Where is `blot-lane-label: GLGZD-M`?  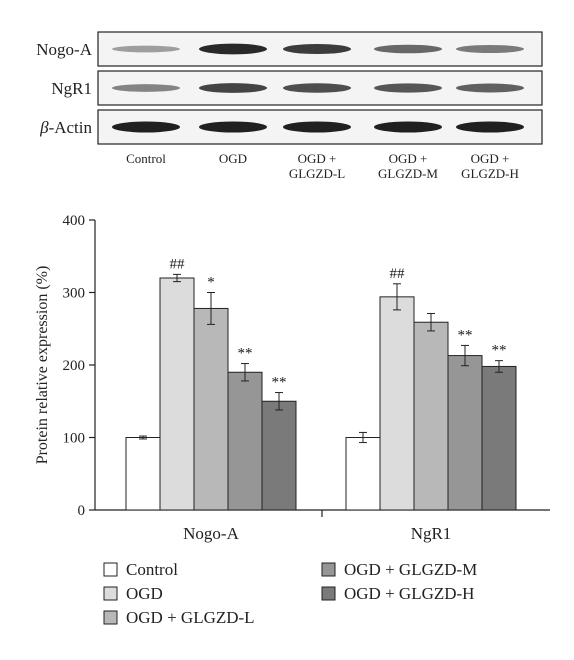
blot-lane-label: GLGZD-M is located at coordinates (408, 173).